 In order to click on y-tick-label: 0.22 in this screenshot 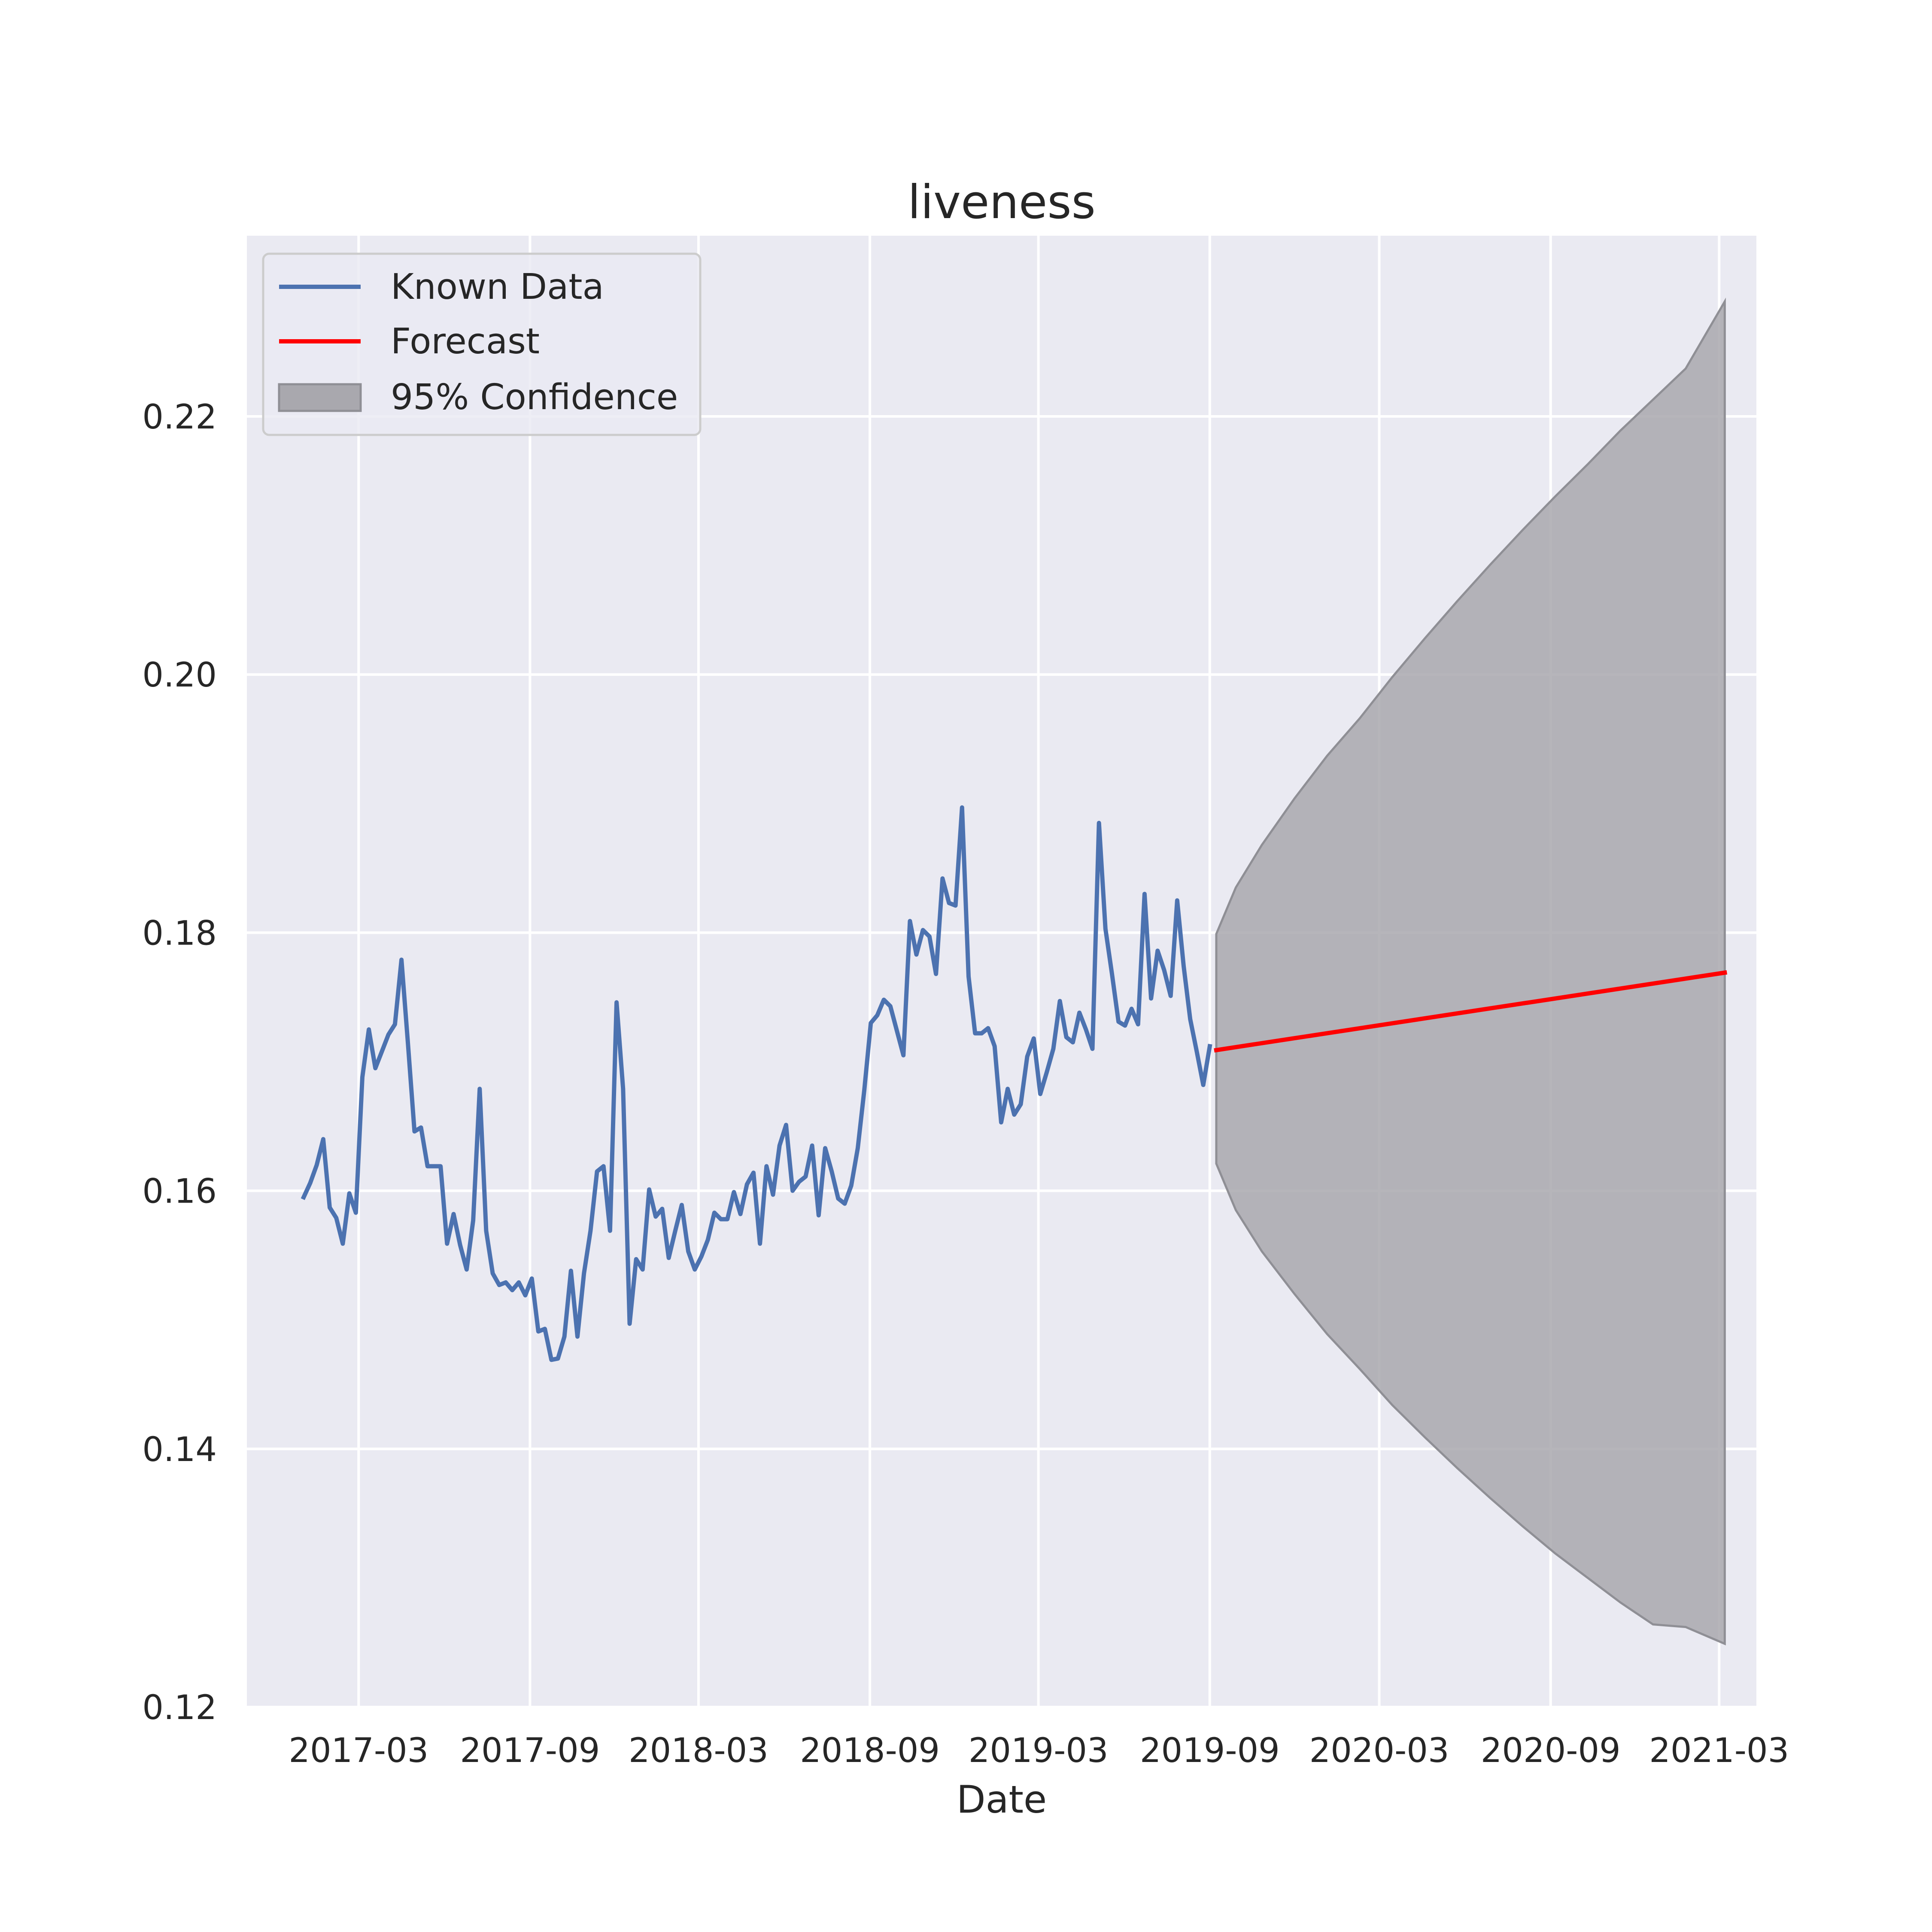, I will do `click(180, 418)`.